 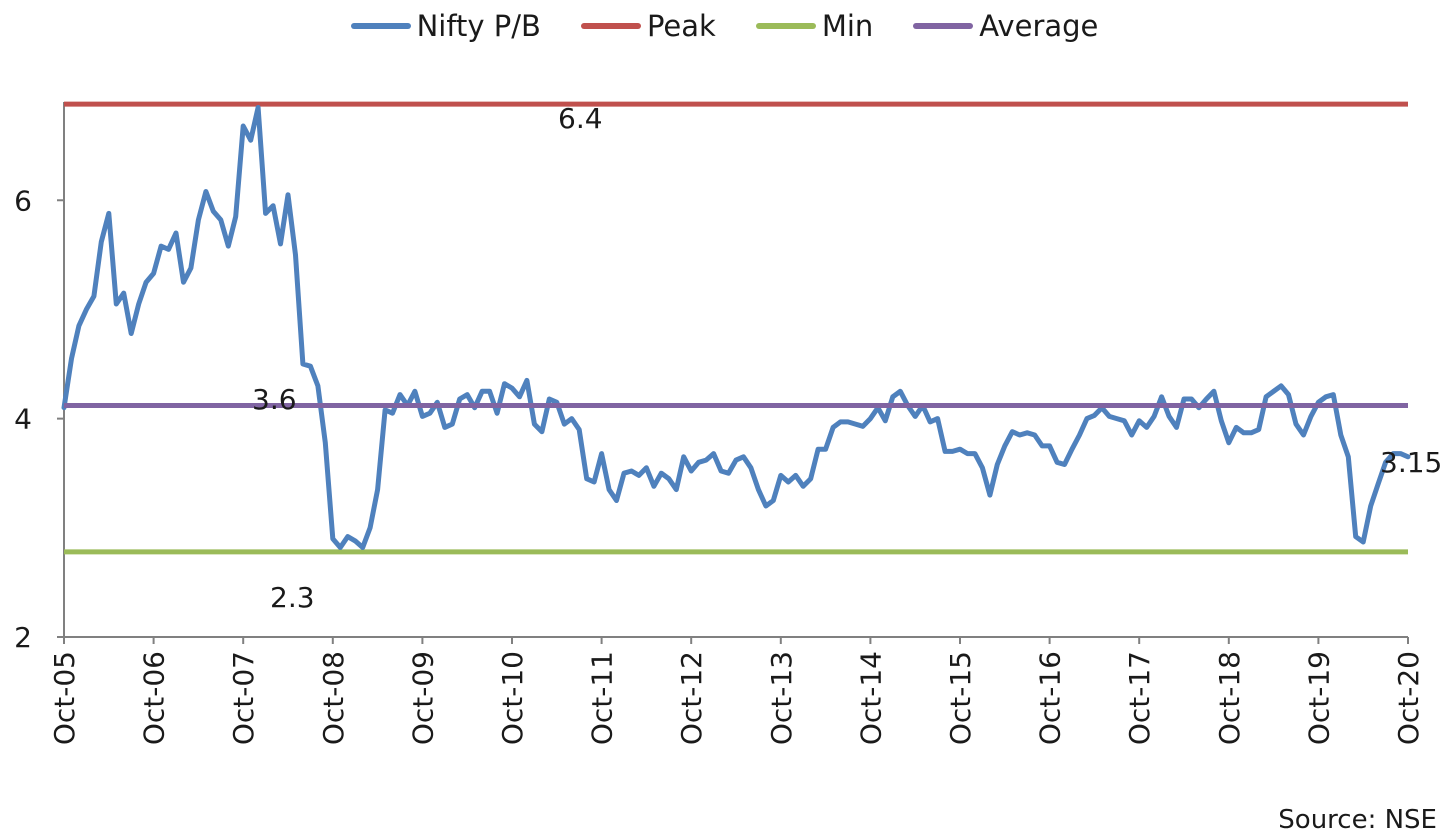 I want to click on x-tick-label: Oct-08, so click(x=333, y=698).